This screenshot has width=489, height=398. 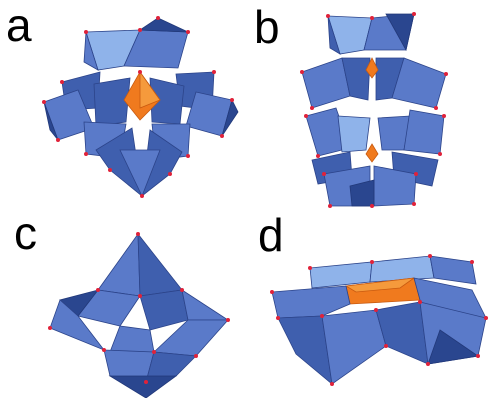 What do you see at coordinates (424, 132) in the screenshot?
I see `b-middle-right` at bounding box center [424, 132].